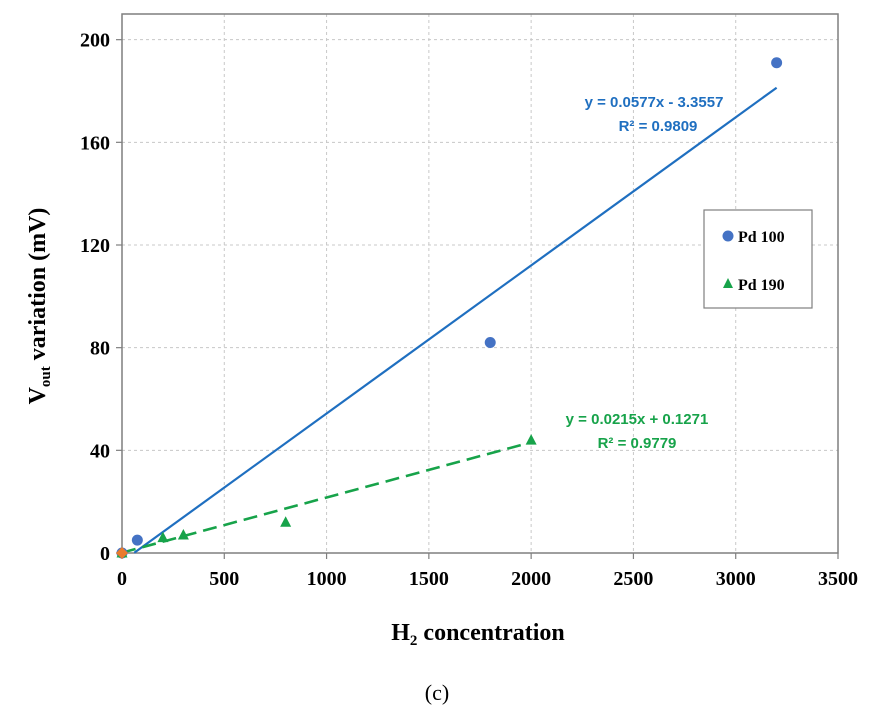  I want to click on trendline-r2-pd190: R² = 0.9779, so click(637, 443).